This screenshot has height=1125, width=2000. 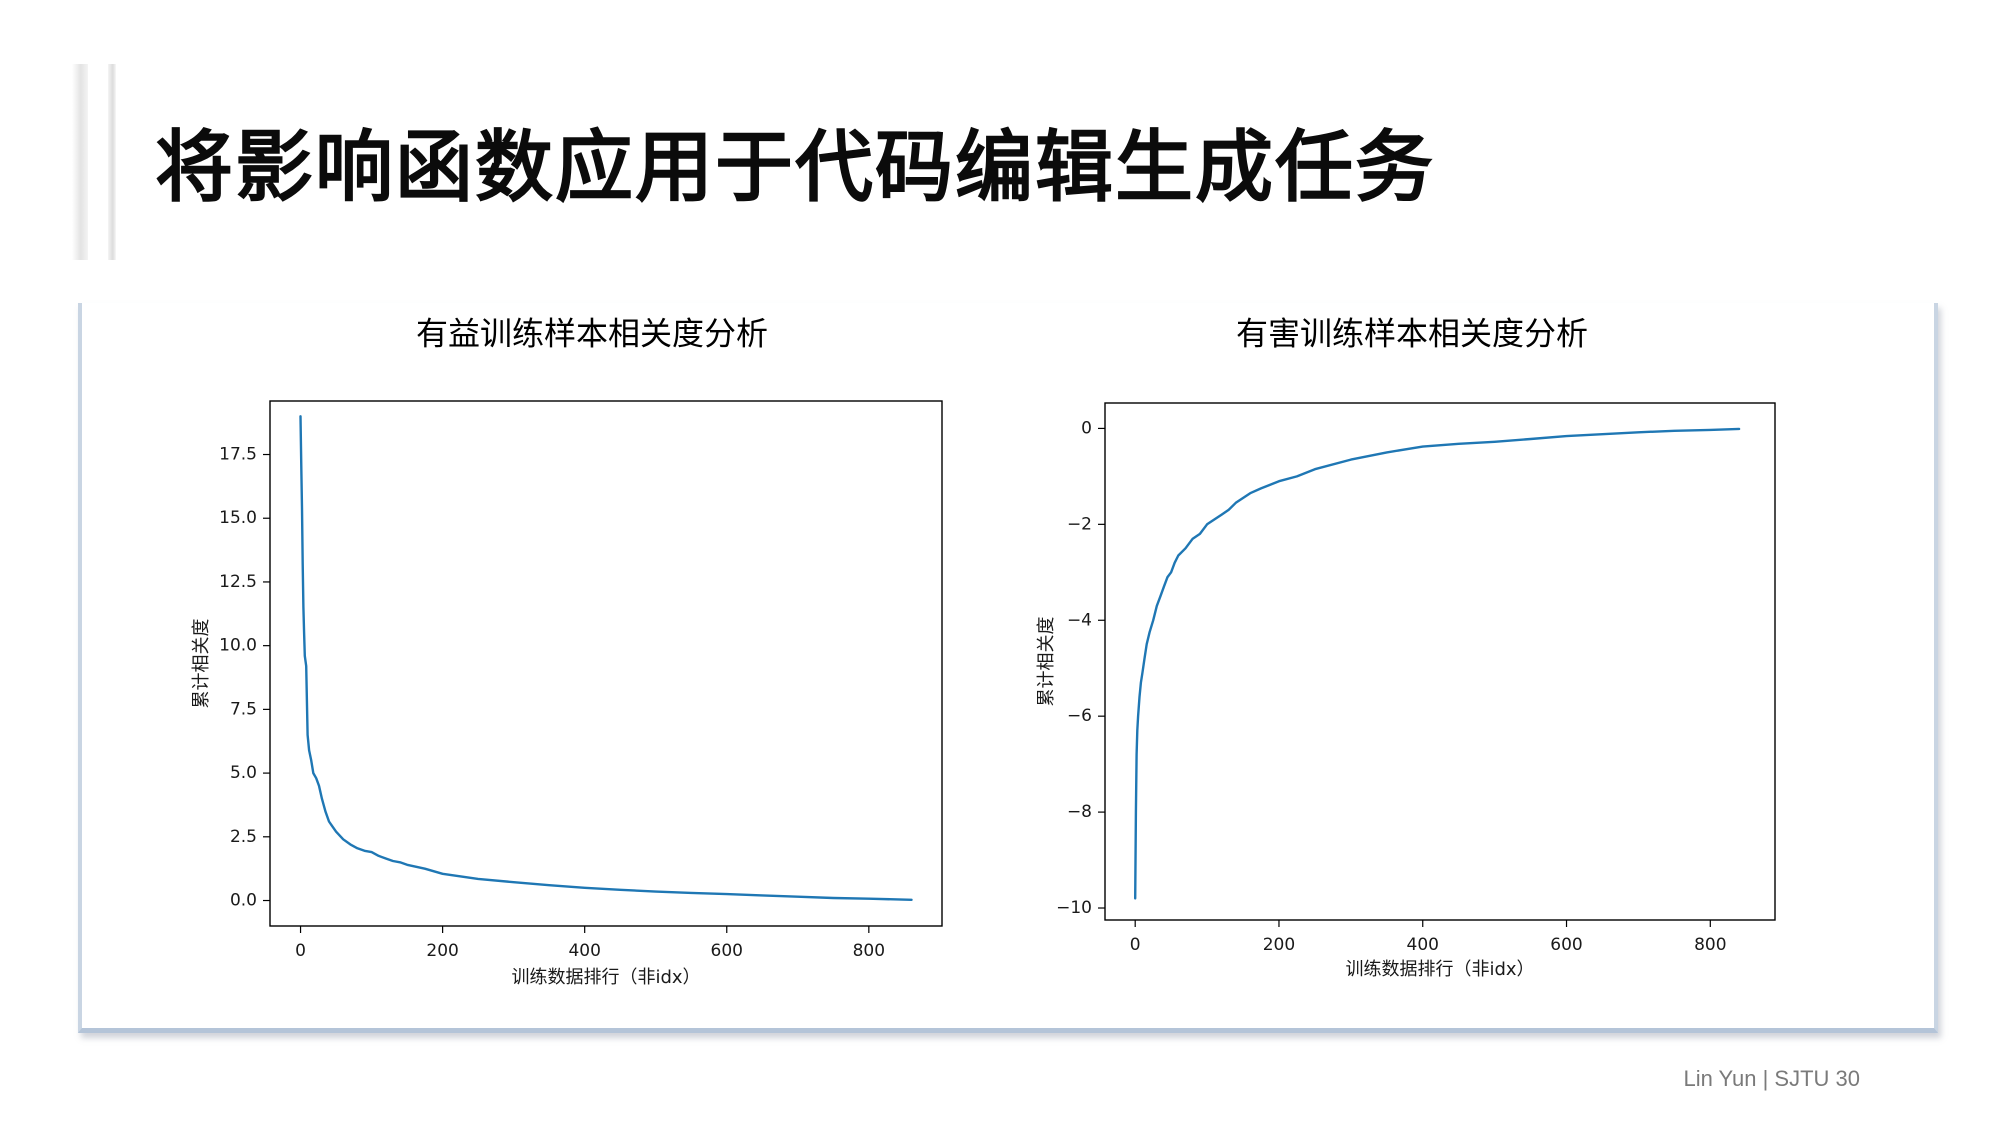 I want to click on chart-2-ytick-label: −4, so click(x=1079, y=620).